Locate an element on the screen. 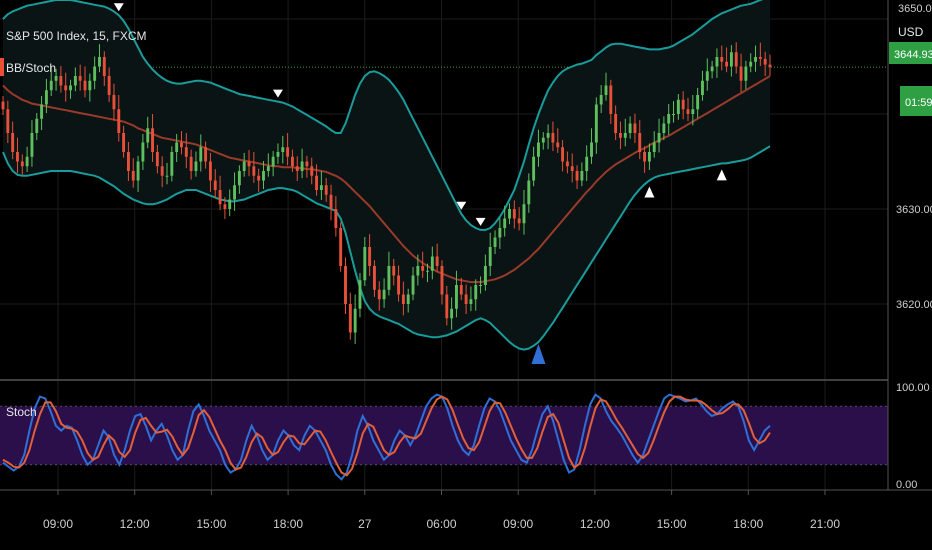 The image size is (932, 550). indicator-label: BB/Stoch is located at coordinates (31, 68).